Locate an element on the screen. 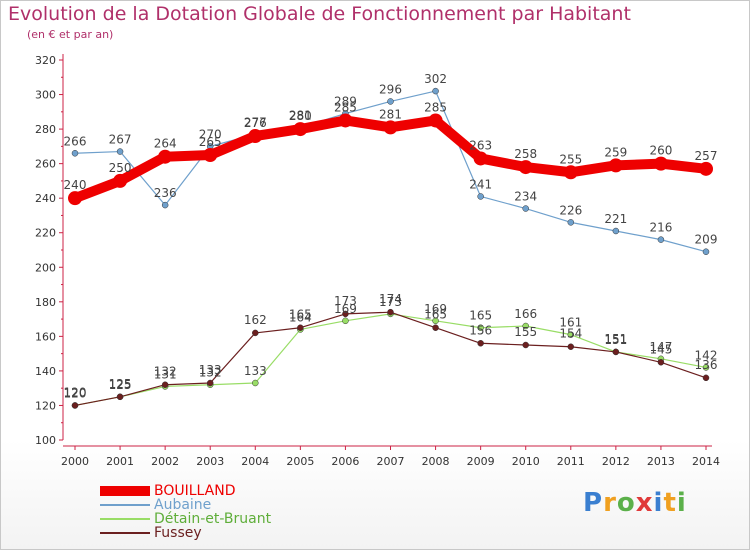  proxiti-logo: Proxiti is located at coordinates (635, 503).